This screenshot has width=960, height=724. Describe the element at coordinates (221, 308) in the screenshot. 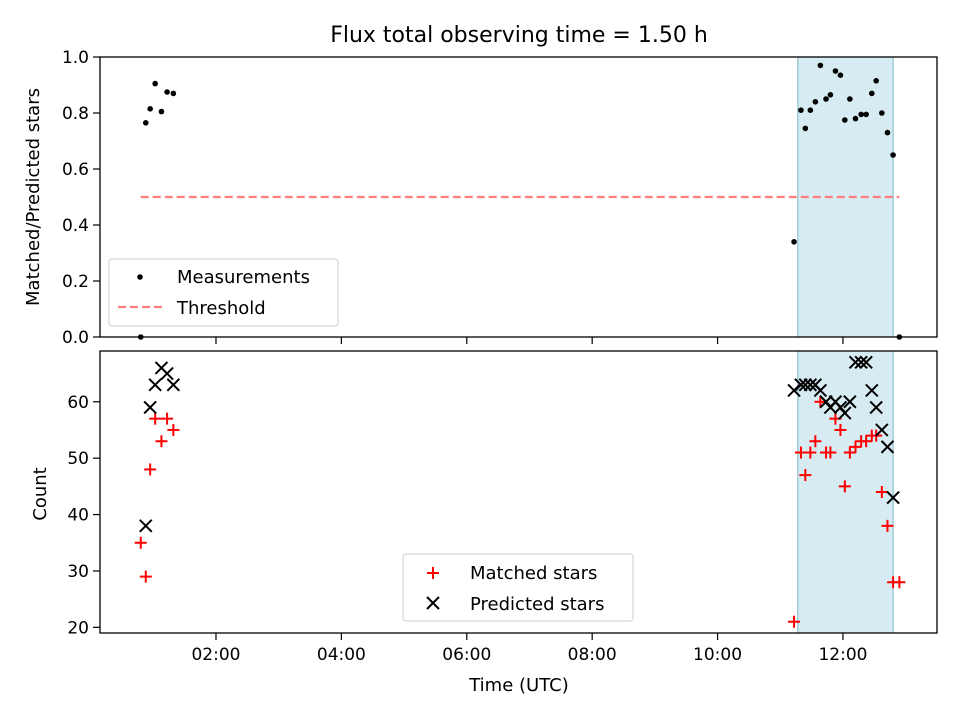

I see `legend-threshold-label: Threshold` at that location.